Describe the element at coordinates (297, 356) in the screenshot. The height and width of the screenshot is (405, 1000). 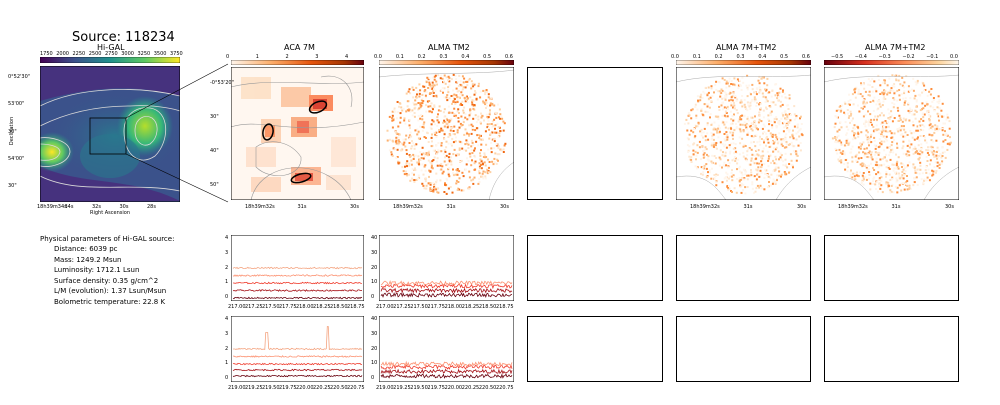
I see `spectrum-series-line` at that location.